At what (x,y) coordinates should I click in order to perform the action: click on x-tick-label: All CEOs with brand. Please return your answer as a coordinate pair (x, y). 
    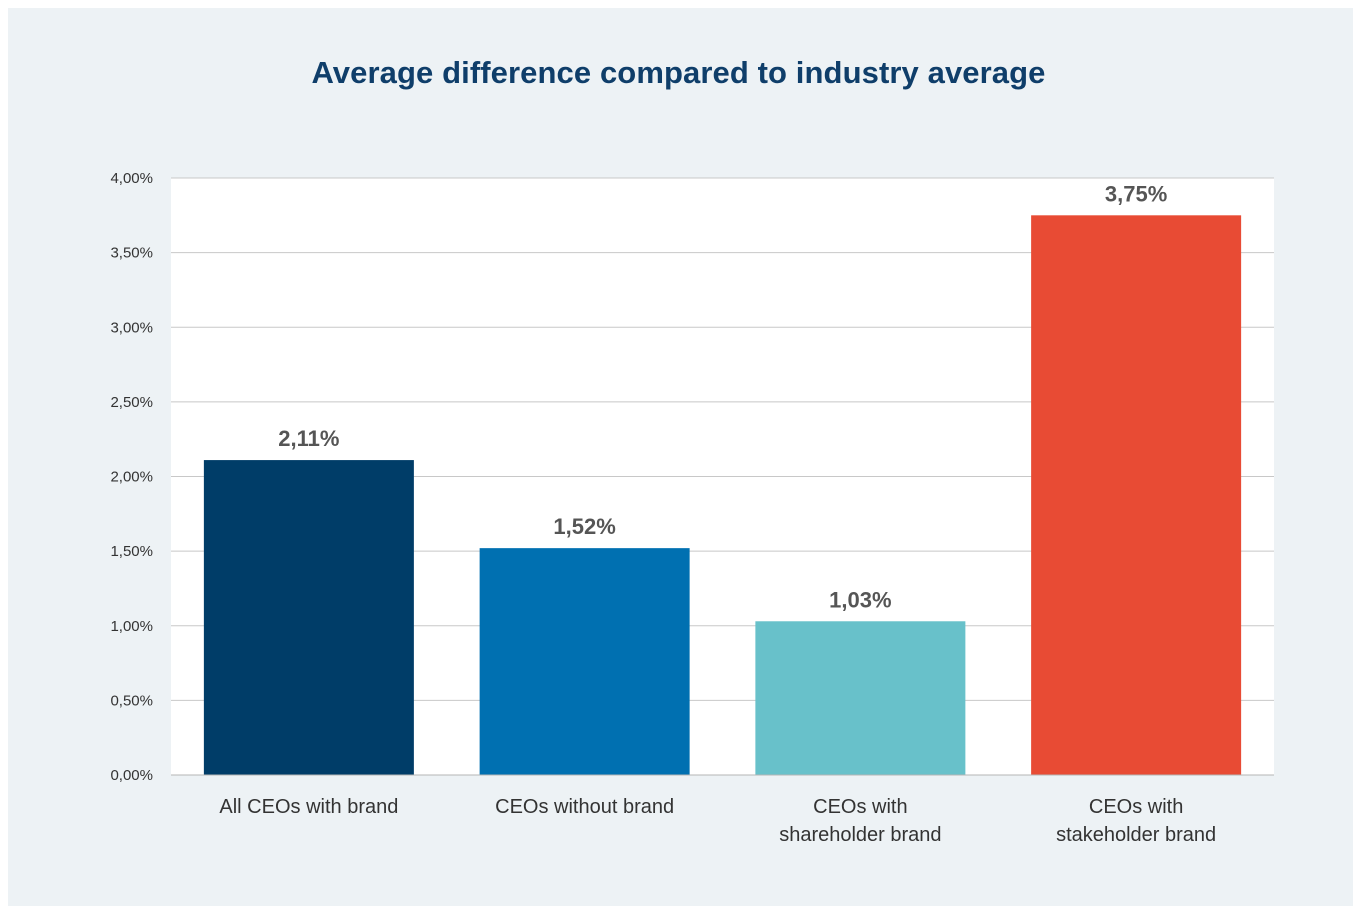
    Looking at the image, I should click on (308, 807).